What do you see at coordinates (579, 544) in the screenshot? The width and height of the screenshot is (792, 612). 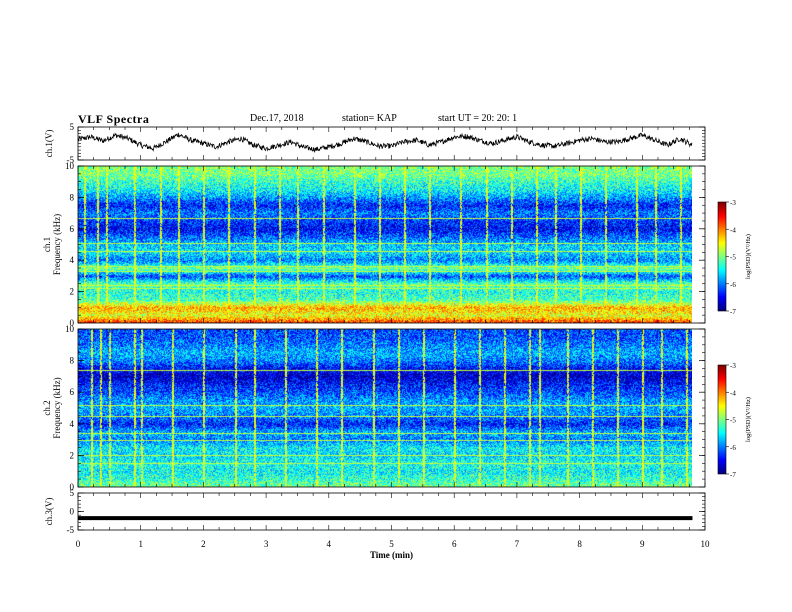 I see `x-tick-label: 8` at bounding box center [579, 544].